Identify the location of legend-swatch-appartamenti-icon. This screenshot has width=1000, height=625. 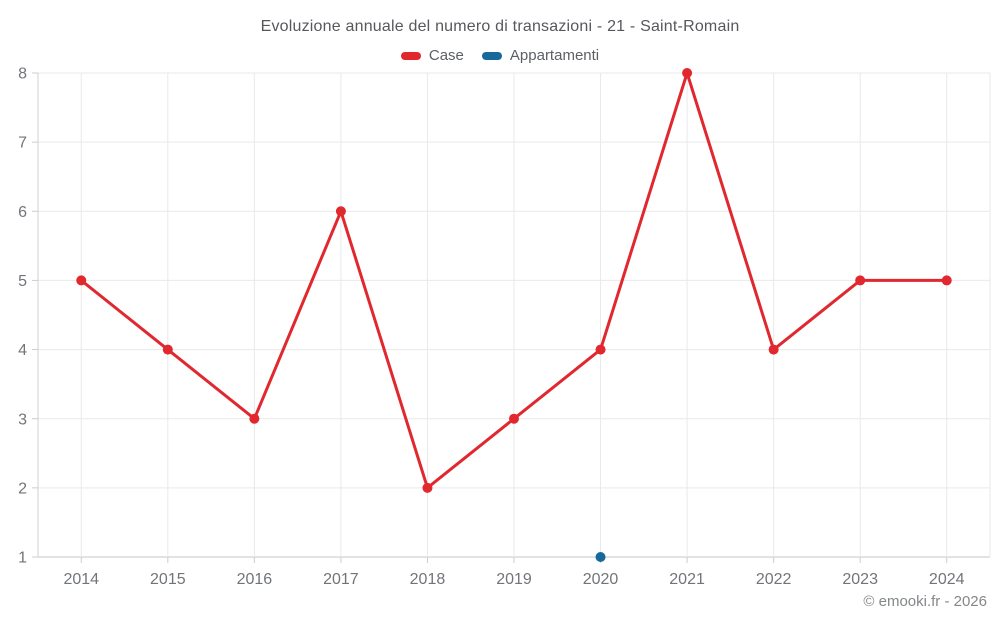
(491, 55).